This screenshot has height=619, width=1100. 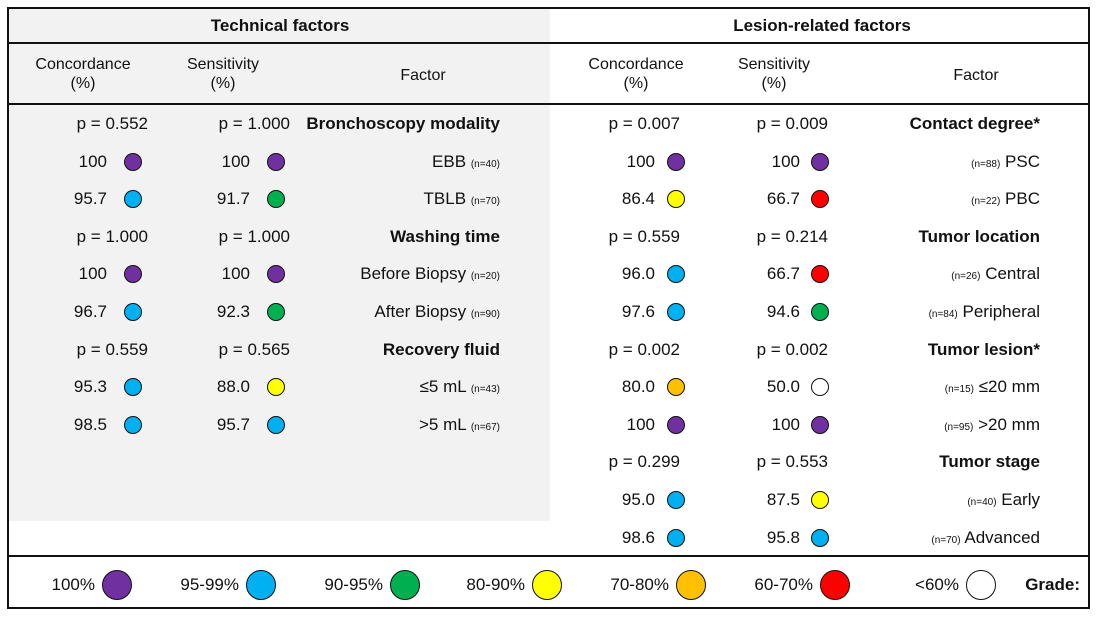 I want to click on technical-item-sens: 92.3, so click(x=233, y=311).